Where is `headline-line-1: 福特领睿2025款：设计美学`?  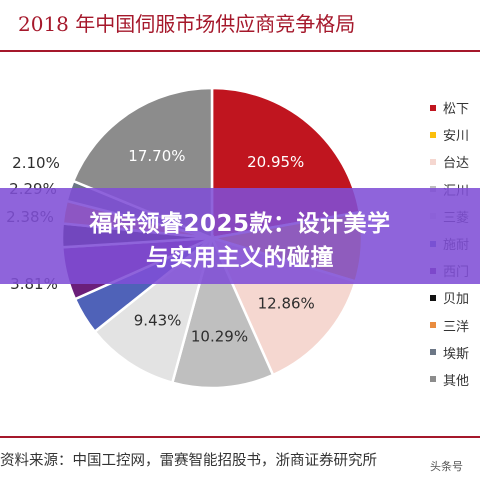
headline-line-1: 福特领睿2025款：设计美学 is located at coordinates (240, 224).